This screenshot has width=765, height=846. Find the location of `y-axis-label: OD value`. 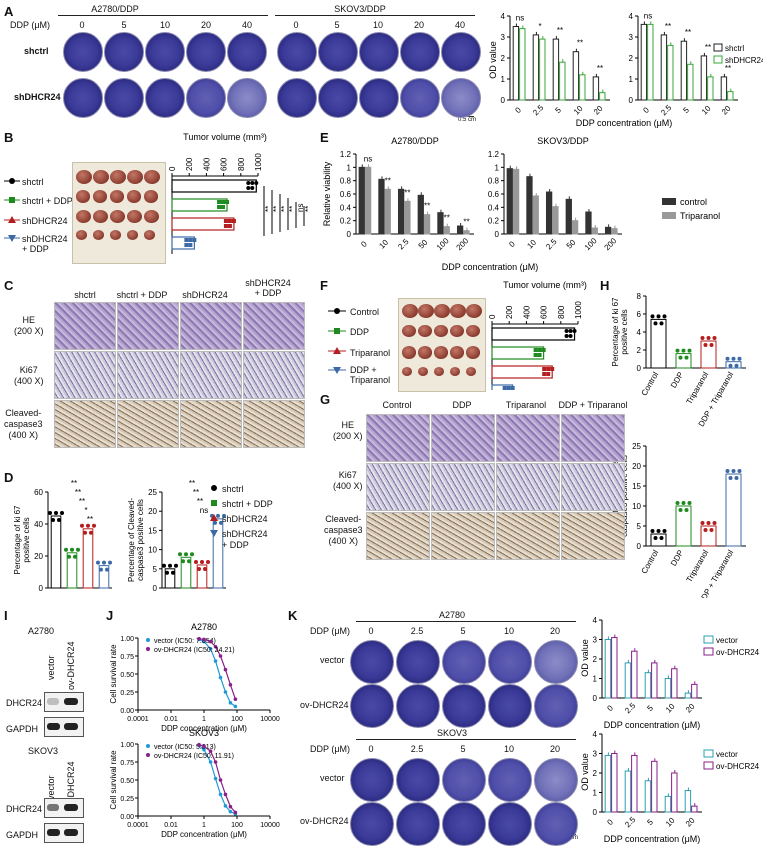

y-axis-label: OD value is located at coordinates (493, 60).